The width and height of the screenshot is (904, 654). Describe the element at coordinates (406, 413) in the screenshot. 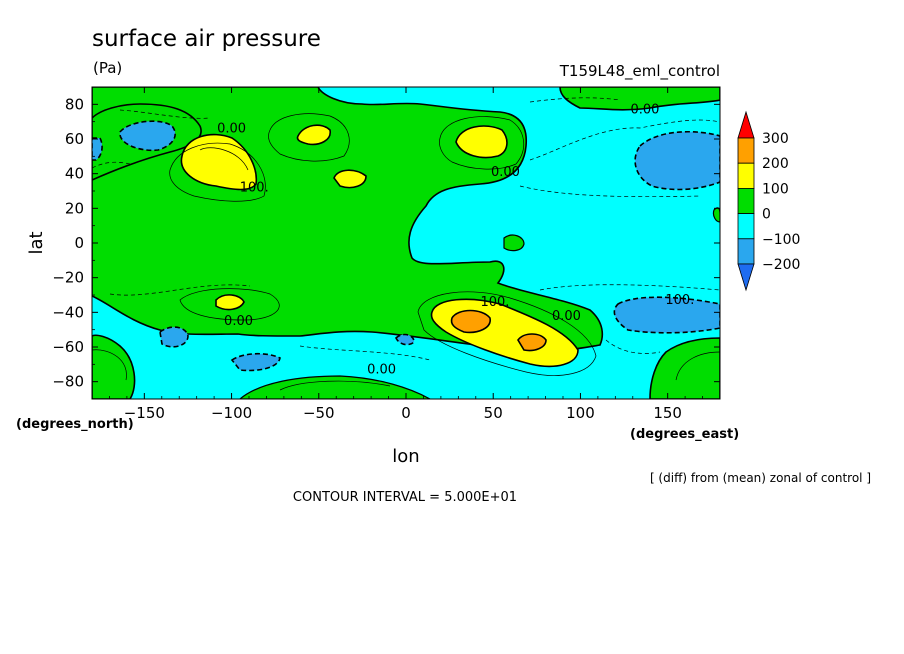

I see `x-tick-label: 0` at that location.